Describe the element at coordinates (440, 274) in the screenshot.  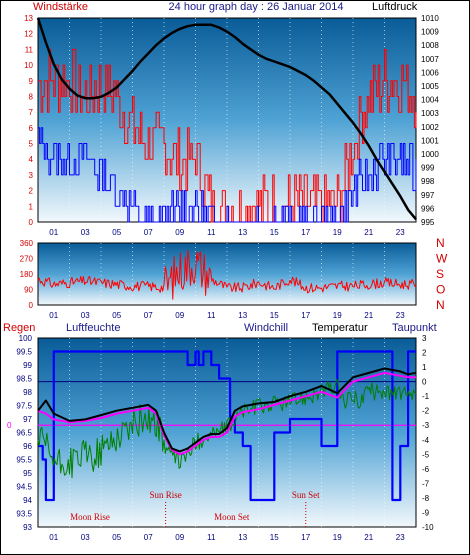
I see `compass-label: S` at that location.